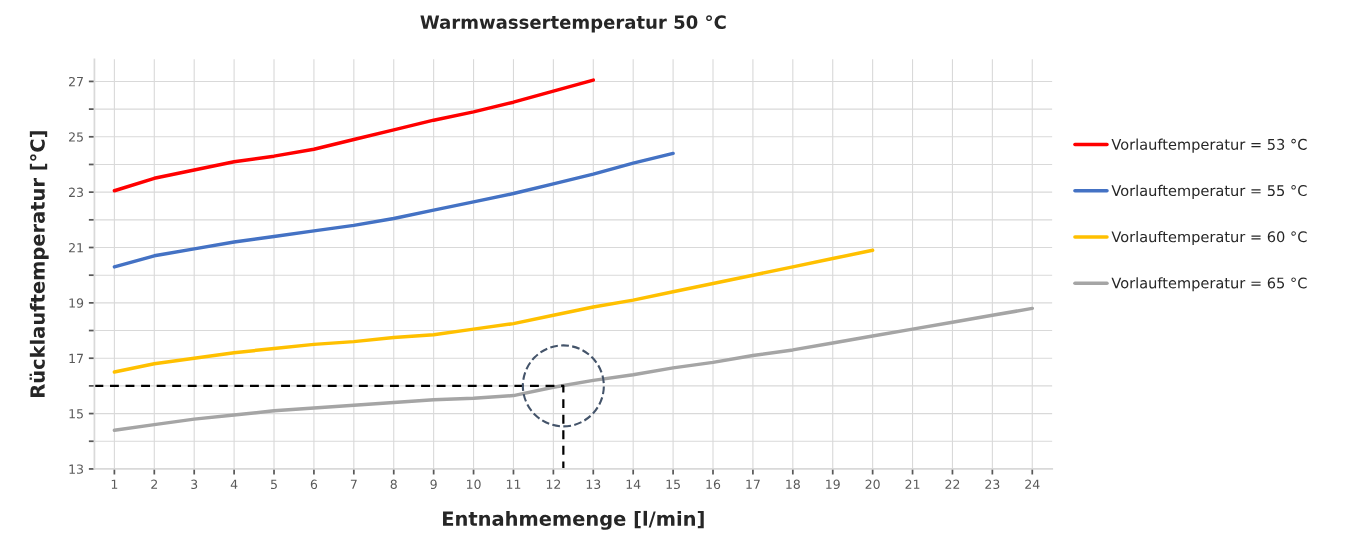  Describe the element at coordinates (76, 303) in the screenshot. I see `y-tick-label: 19` at that location.